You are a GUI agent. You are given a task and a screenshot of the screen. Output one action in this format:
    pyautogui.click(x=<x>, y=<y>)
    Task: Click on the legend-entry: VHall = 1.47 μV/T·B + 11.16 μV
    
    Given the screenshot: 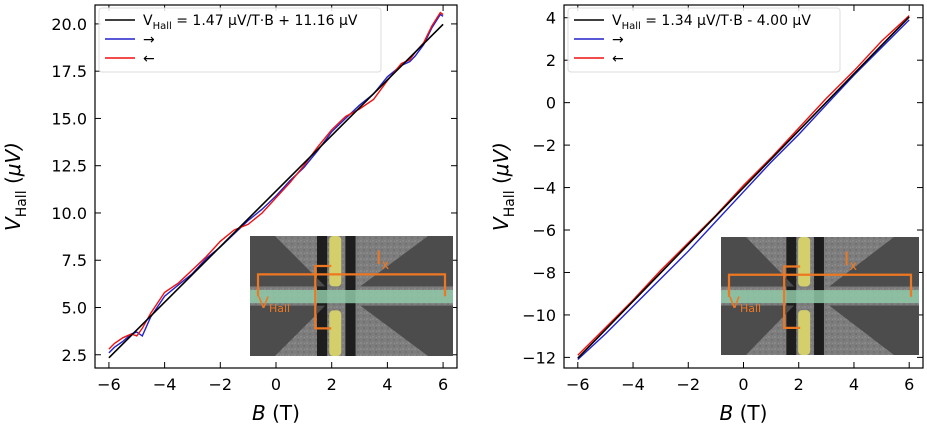 What is the action you would take?
    pyautogui.click(x=250, y=22)
    